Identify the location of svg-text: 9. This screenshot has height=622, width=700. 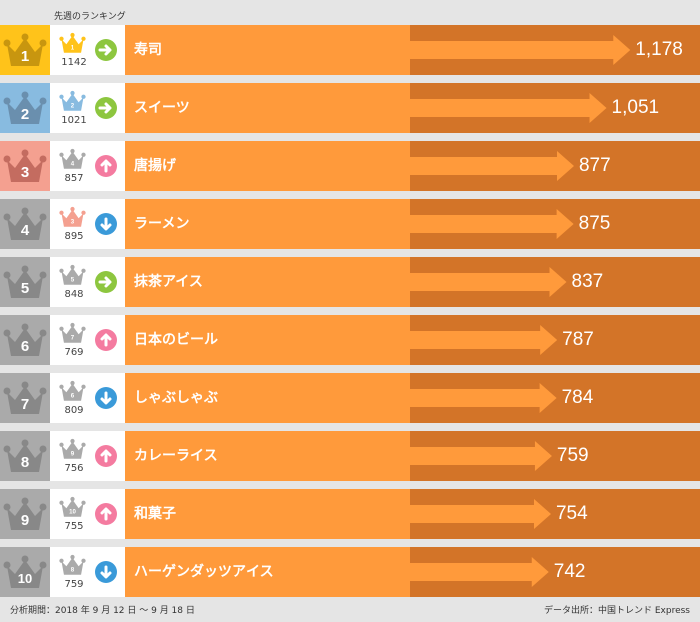
(73, 454).